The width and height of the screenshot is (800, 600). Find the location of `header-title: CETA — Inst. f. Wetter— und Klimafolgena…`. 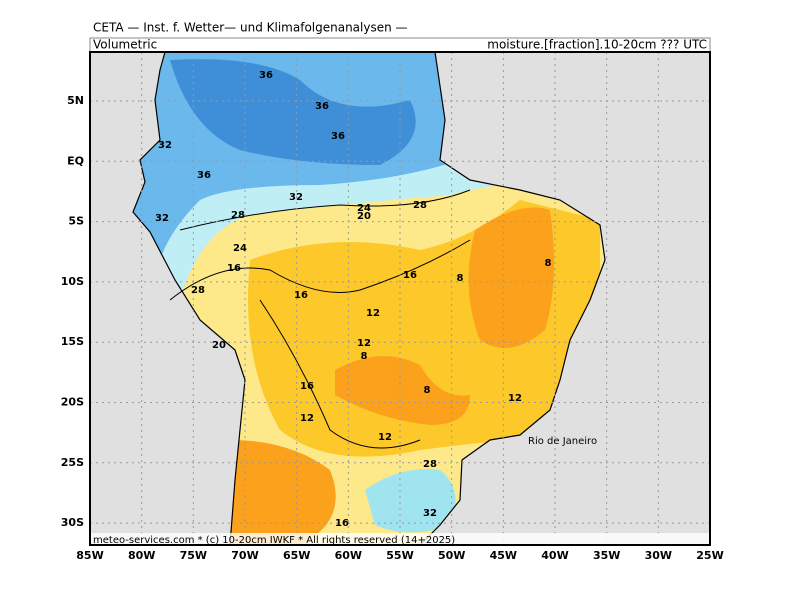

header-title: CETA — Inst. f. Wetter— und Klimafolgena… is located at coordinates (250, 28).